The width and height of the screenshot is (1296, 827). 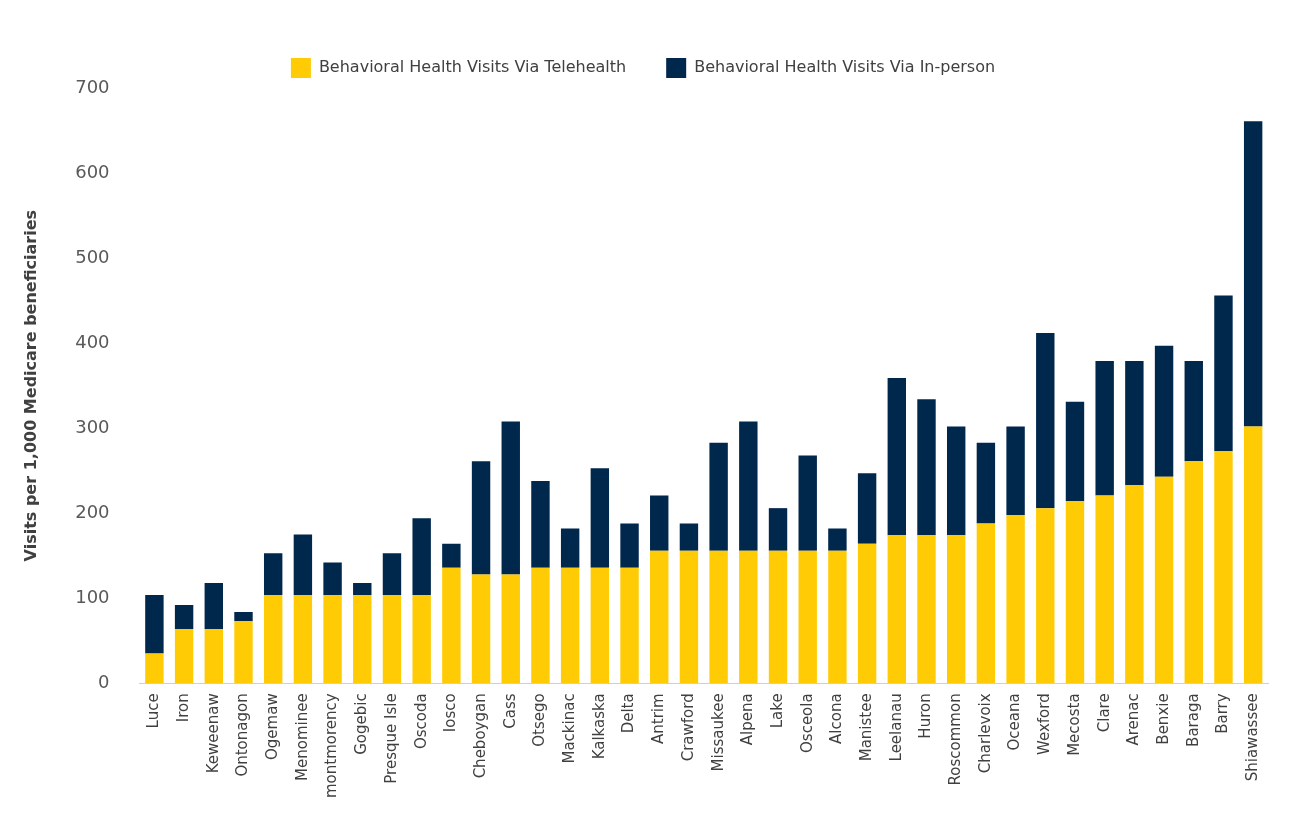 I want to click on y-axis-title: Visits per 1,000 Medicare beneficiaries, so click(x=30, y=385).